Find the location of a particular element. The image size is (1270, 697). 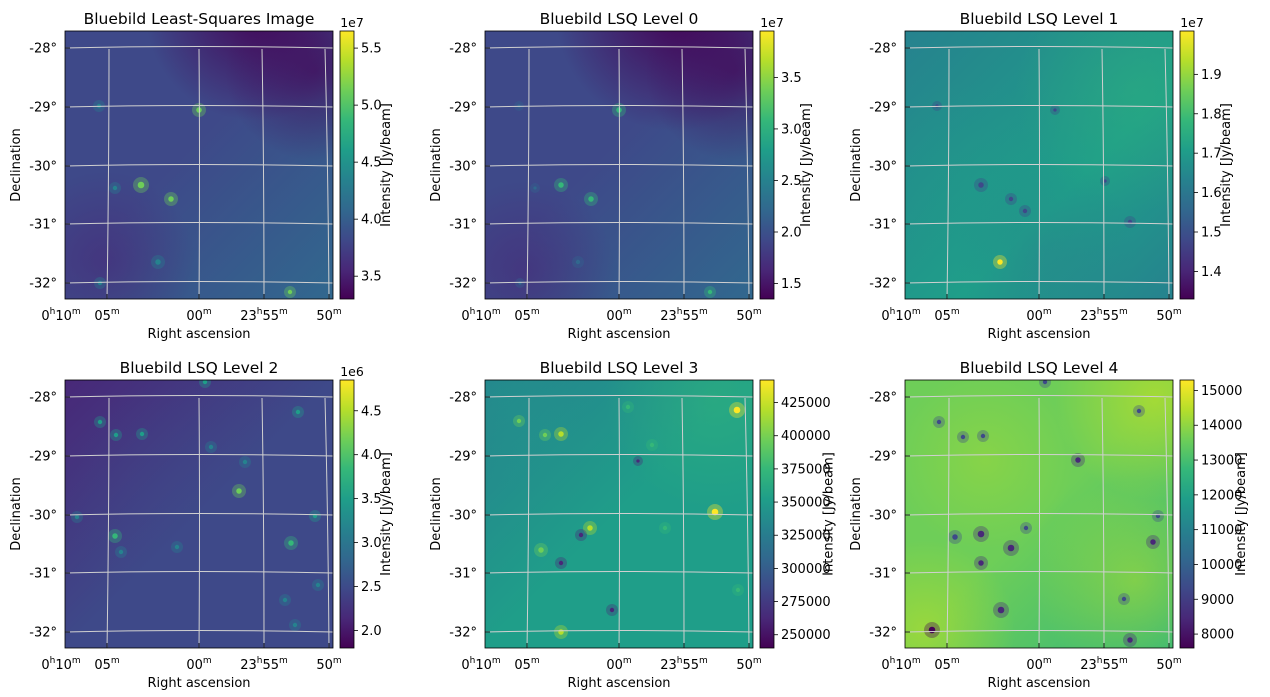

chart-title: Bluebild LSQ Level 1 is located at coordinates (1039, 19).